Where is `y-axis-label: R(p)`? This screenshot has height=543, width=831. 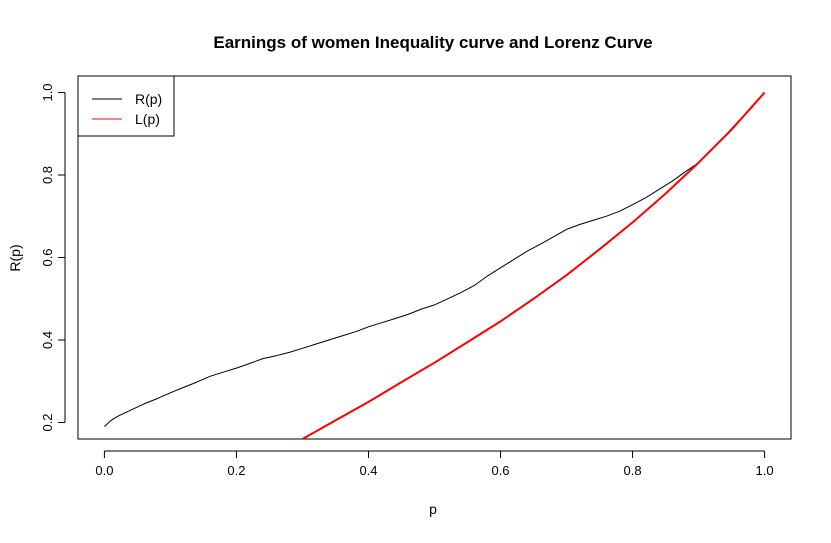 y-axis-label: R(p) is located at coordinates (15, 257).